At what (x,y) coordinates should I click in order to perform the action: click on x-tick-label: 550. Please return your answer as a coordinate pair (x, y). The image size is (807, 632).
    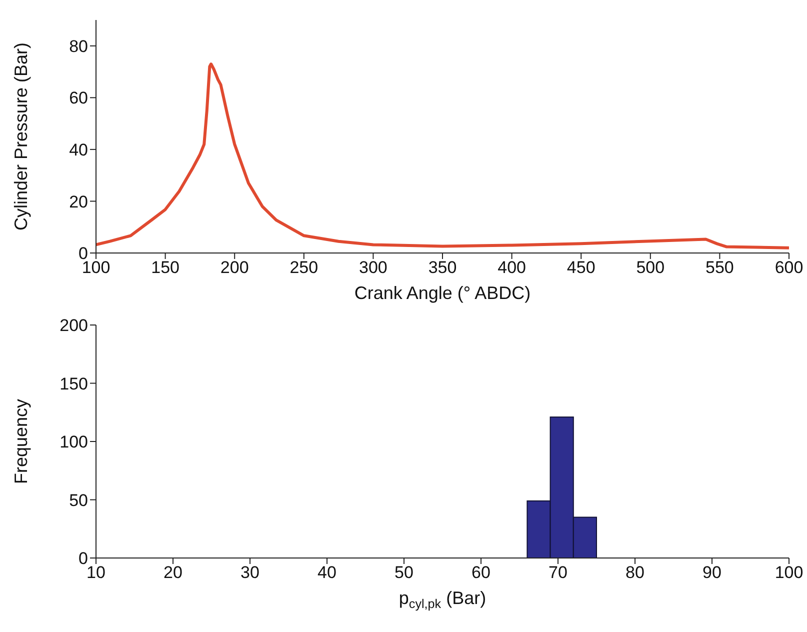
    Looking at the image, I should click on (720, 268).